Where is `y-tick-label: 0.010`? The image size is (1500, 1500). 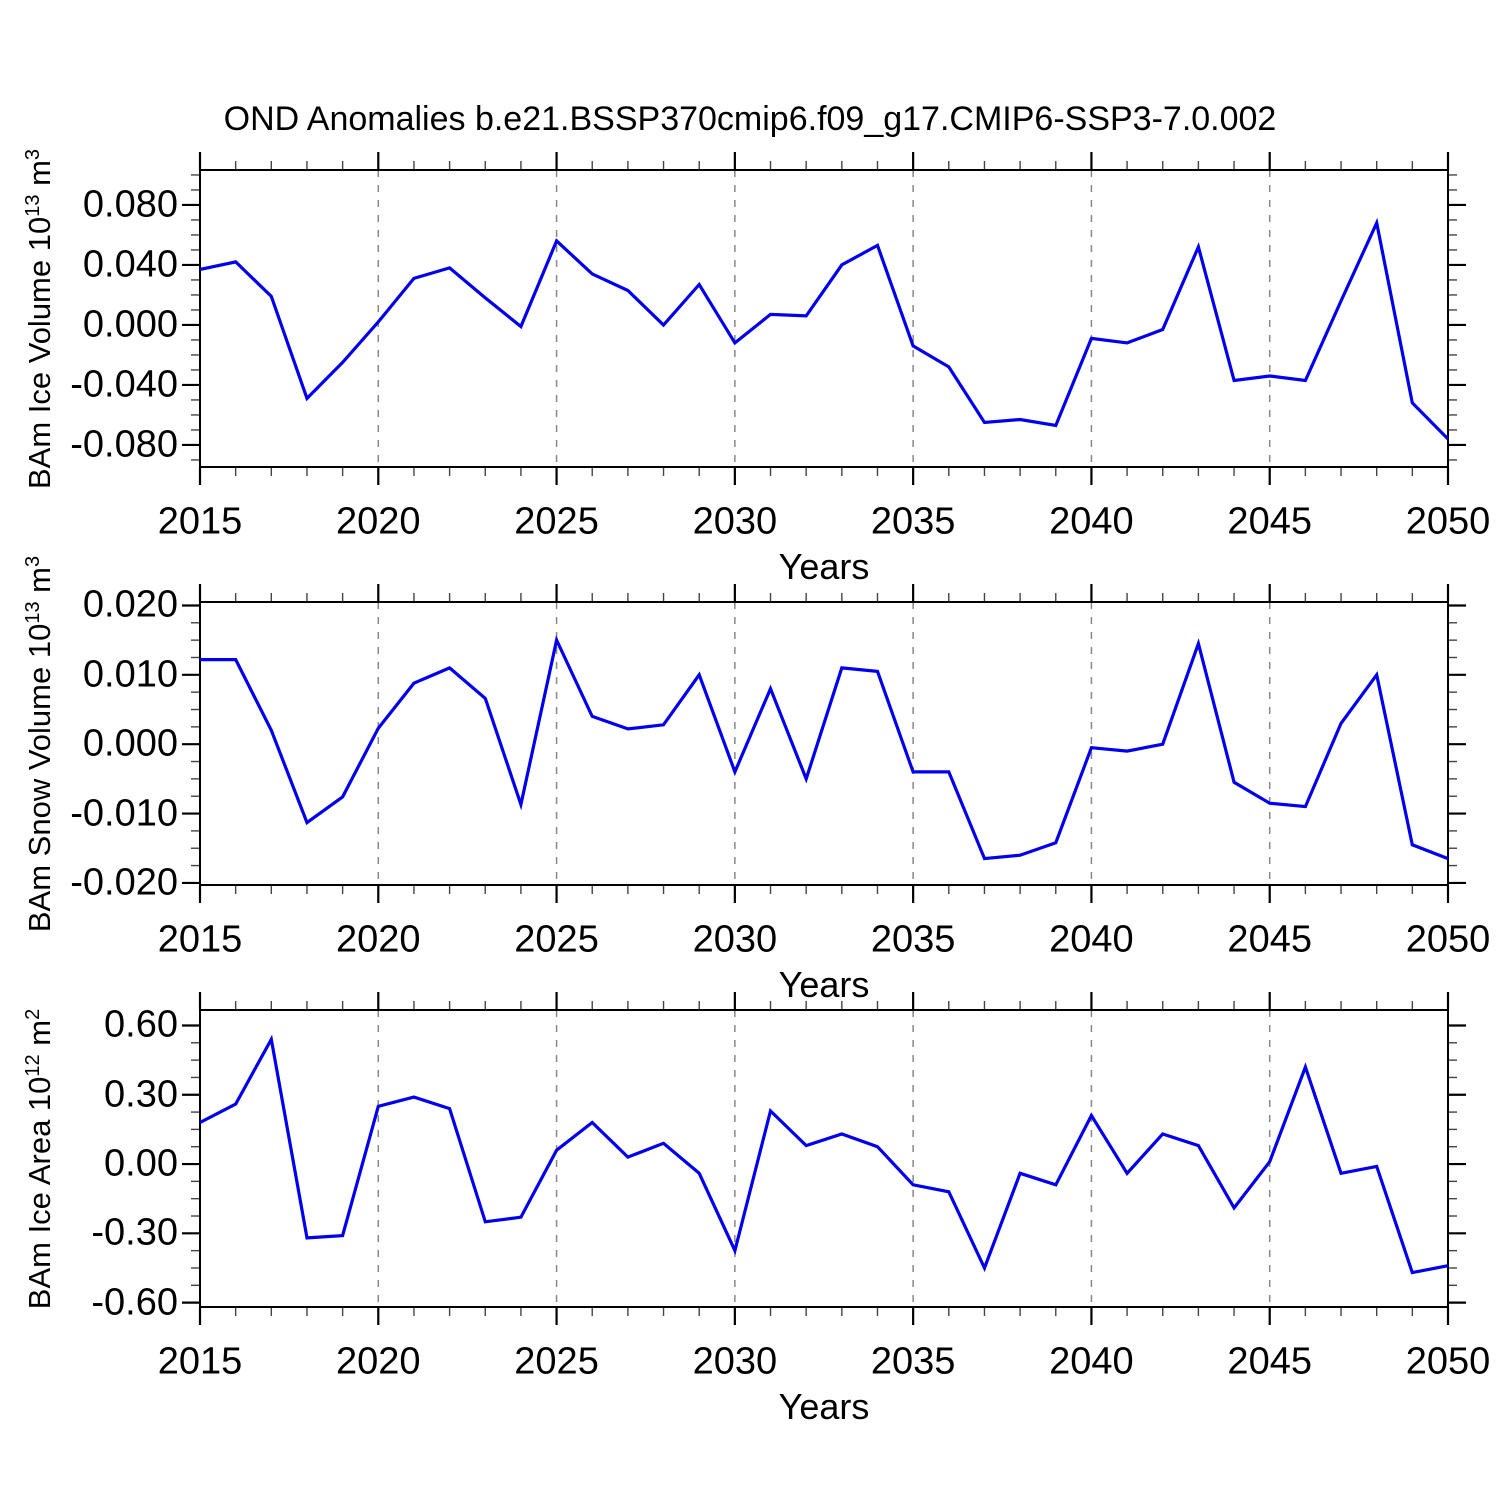 y-tick-label: 0.010 is located at coordinates (130, 674).